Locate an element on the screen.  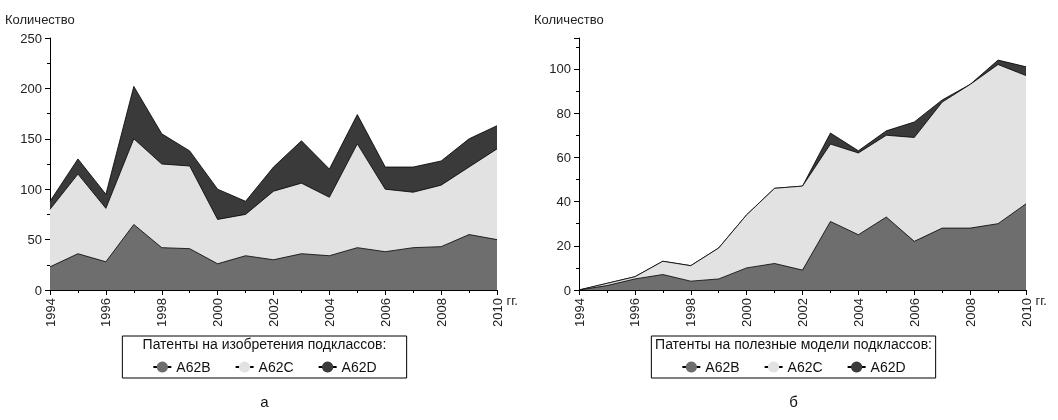
y-tick-label: 40 is located at coordinates (563, 202).